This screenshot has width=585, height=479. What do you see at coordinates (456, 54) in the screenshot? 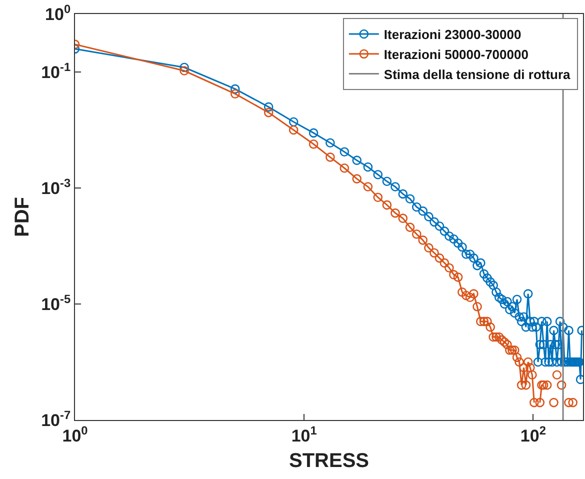
I see `legend-label: Iterazioni 50000-700000` at bounding box center [456, 54].